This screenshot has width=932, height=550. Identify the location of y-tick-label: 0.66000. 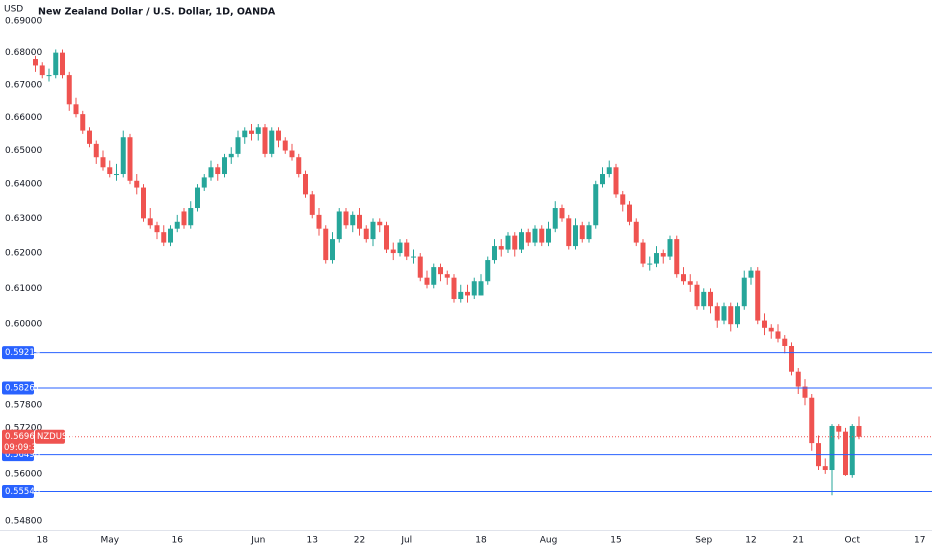
(23, 118).